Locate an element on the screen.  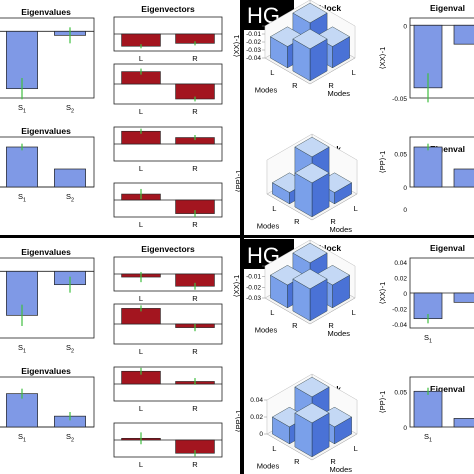
top-eigenvalues-x-right-ylabel: ⟨XX⟩-1 is located at coordinates (382, 58).